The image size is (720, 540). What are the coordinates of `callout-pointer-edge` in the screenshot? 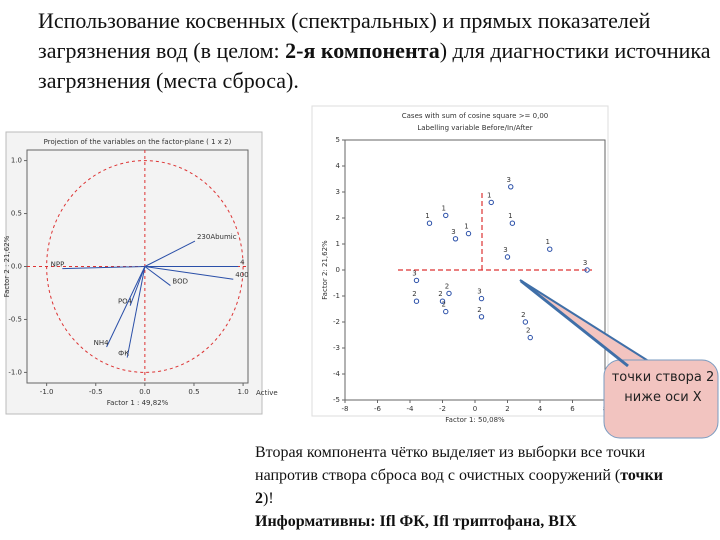 It's located at (574, 323).